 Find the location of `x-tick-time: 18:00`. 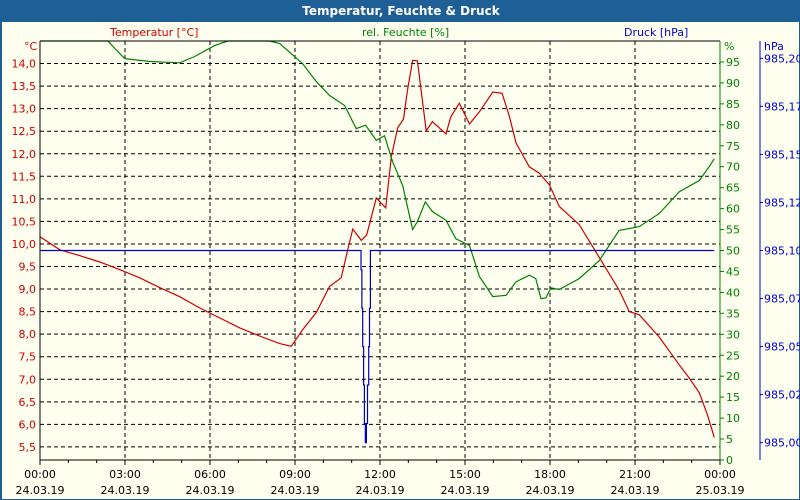

x-tick-time: 18:00 is located at coordinates (550, 474).